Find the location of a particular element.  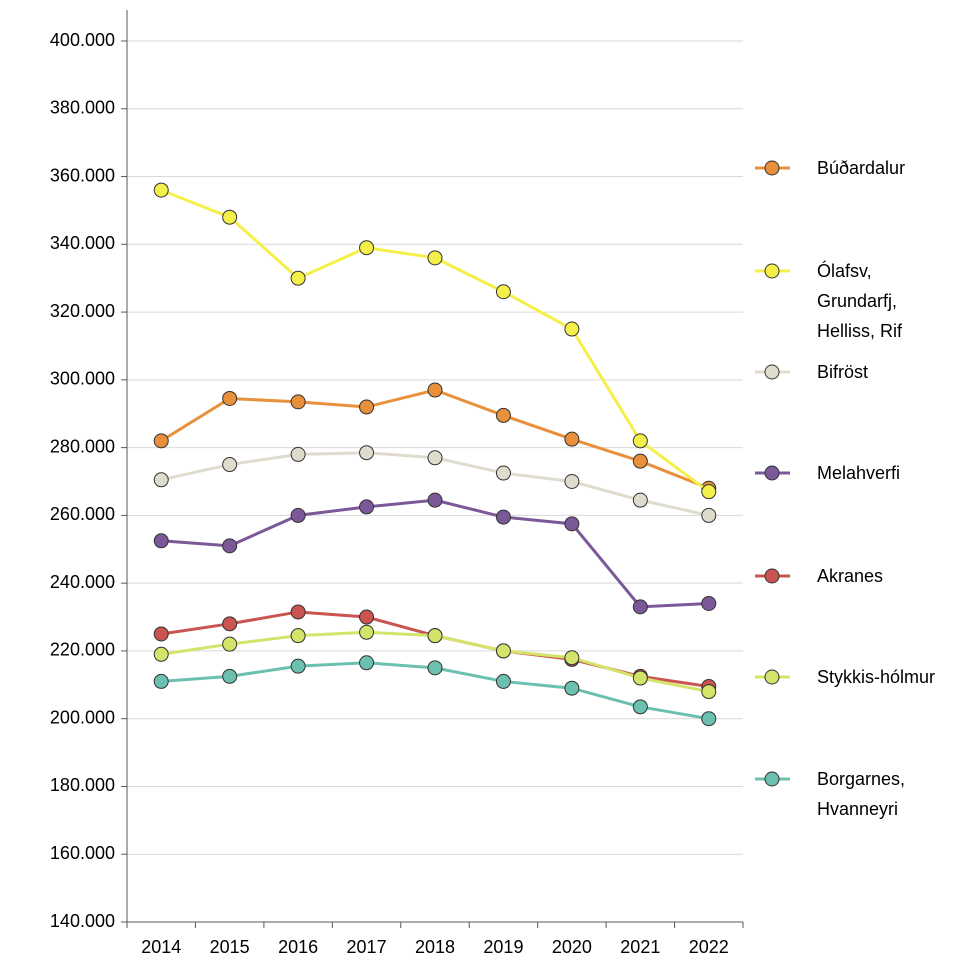

y-tick-label: 180.000 is located at coordinates (82, 785).